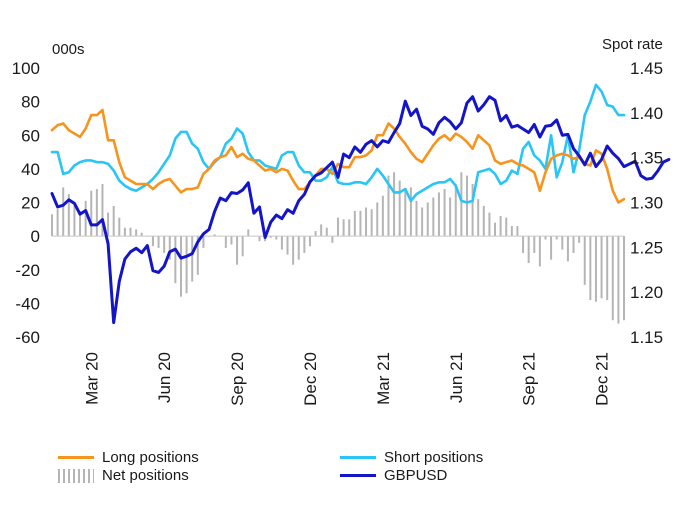  What do you see at coordinates (358, 457) in the screenshot?
I see `short-positions-swatch` at bounding box center [358, 457].